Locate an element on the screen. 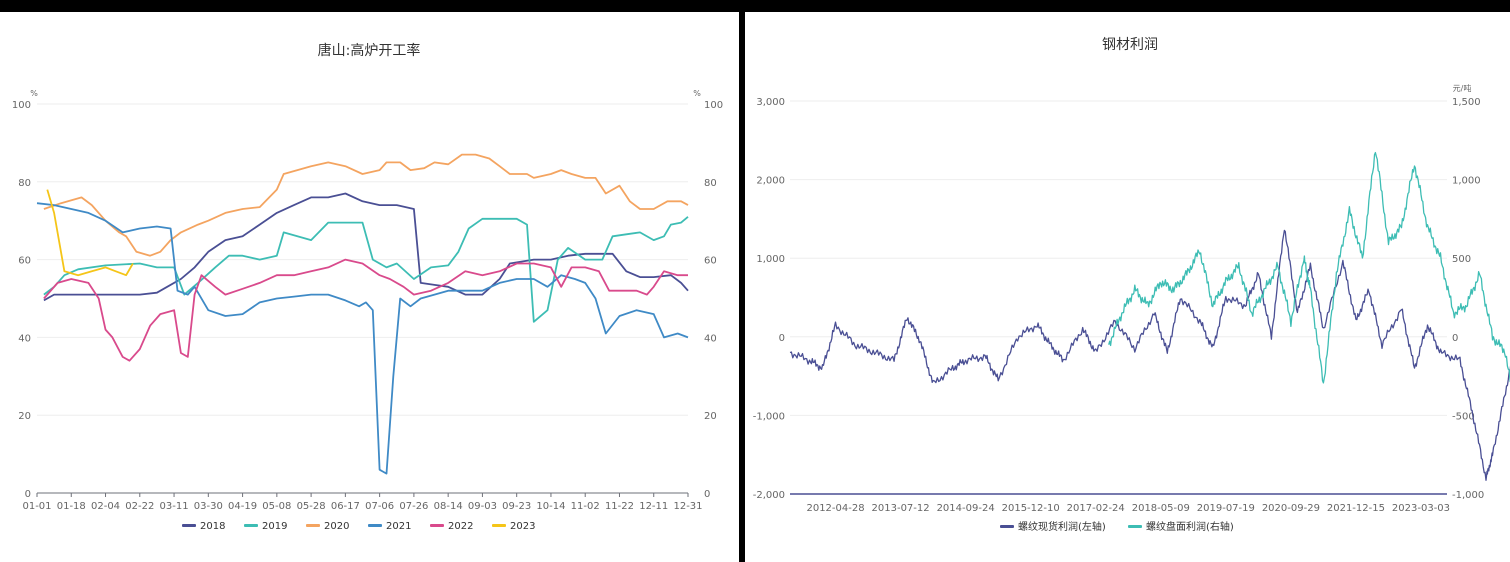 This screenshot has height=562, width=1510. x-tick-label: 11-22 is located at coordinates (619, 506).